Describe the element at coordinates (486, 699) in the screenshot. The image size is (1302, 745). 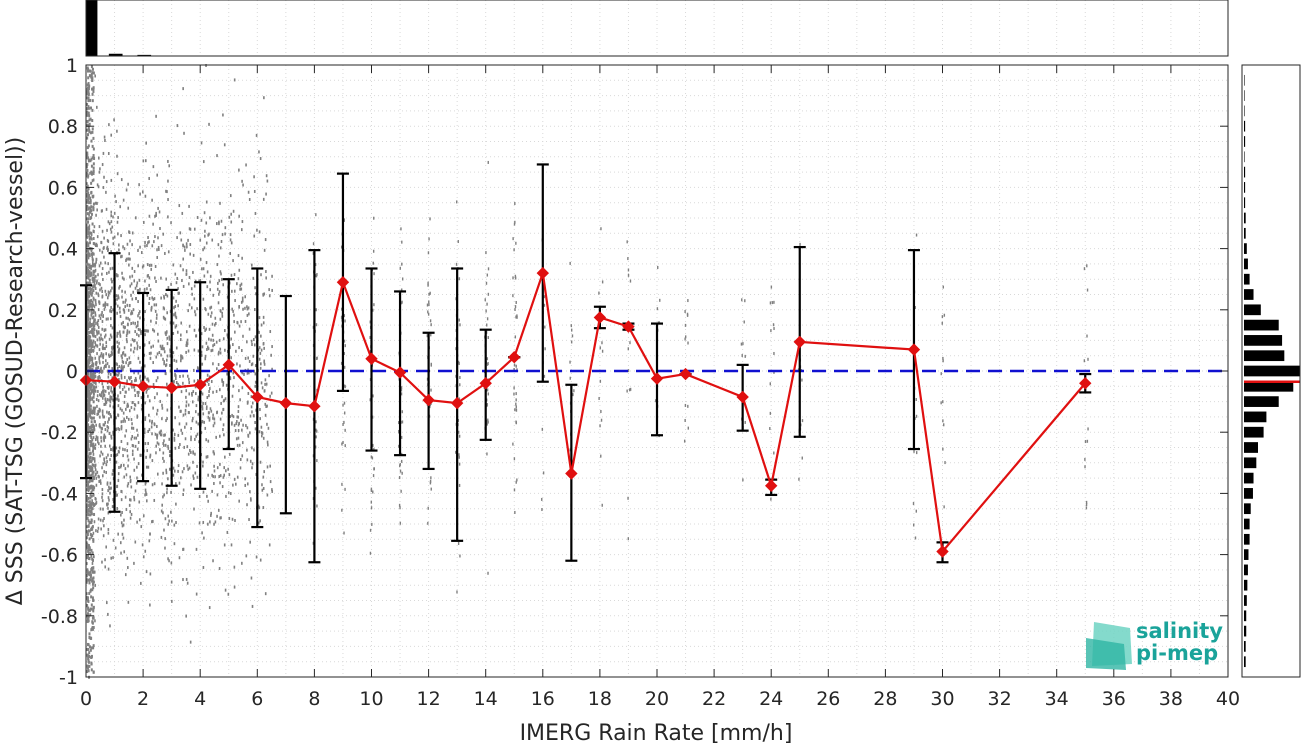
I see `x-tick-label: 14` at that location.